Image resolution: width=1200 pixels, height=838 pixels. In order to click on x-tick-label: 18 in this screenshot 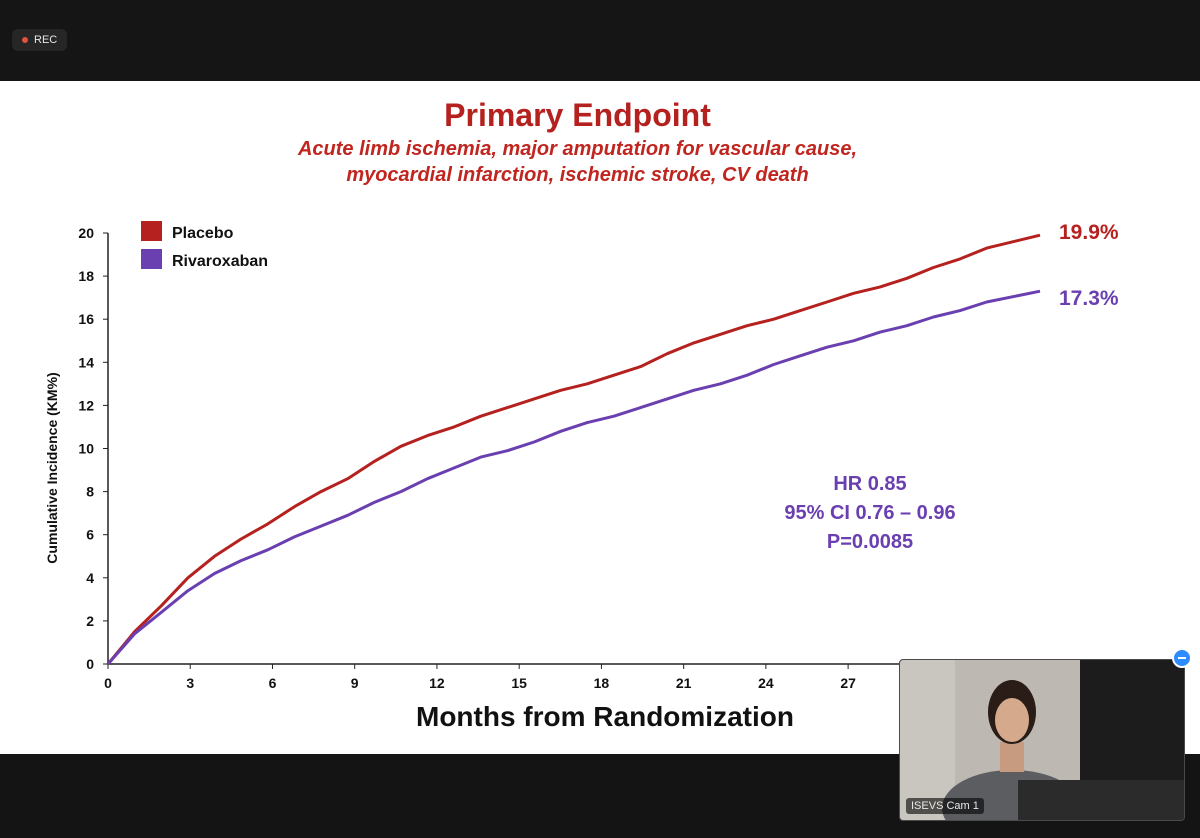, I will do `click(602, 683)`.